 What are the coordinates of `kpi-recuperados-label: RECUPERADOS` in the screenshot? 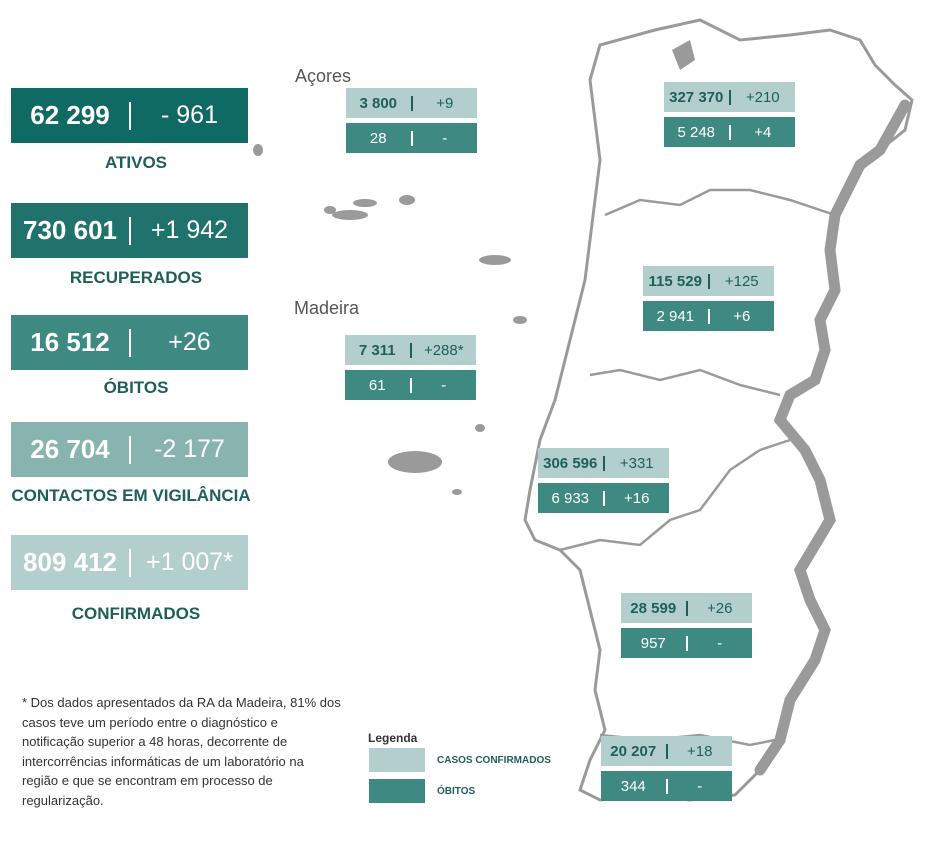 It's located at (136, 277).